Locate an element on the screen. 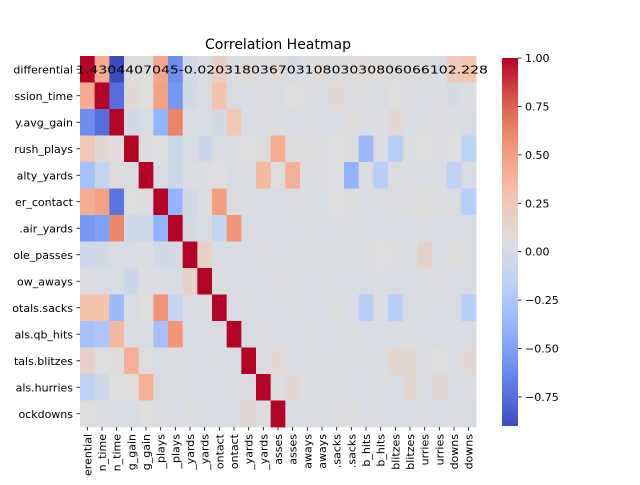  row-tick-label: als.hurries is located at coordinates (45, 387).